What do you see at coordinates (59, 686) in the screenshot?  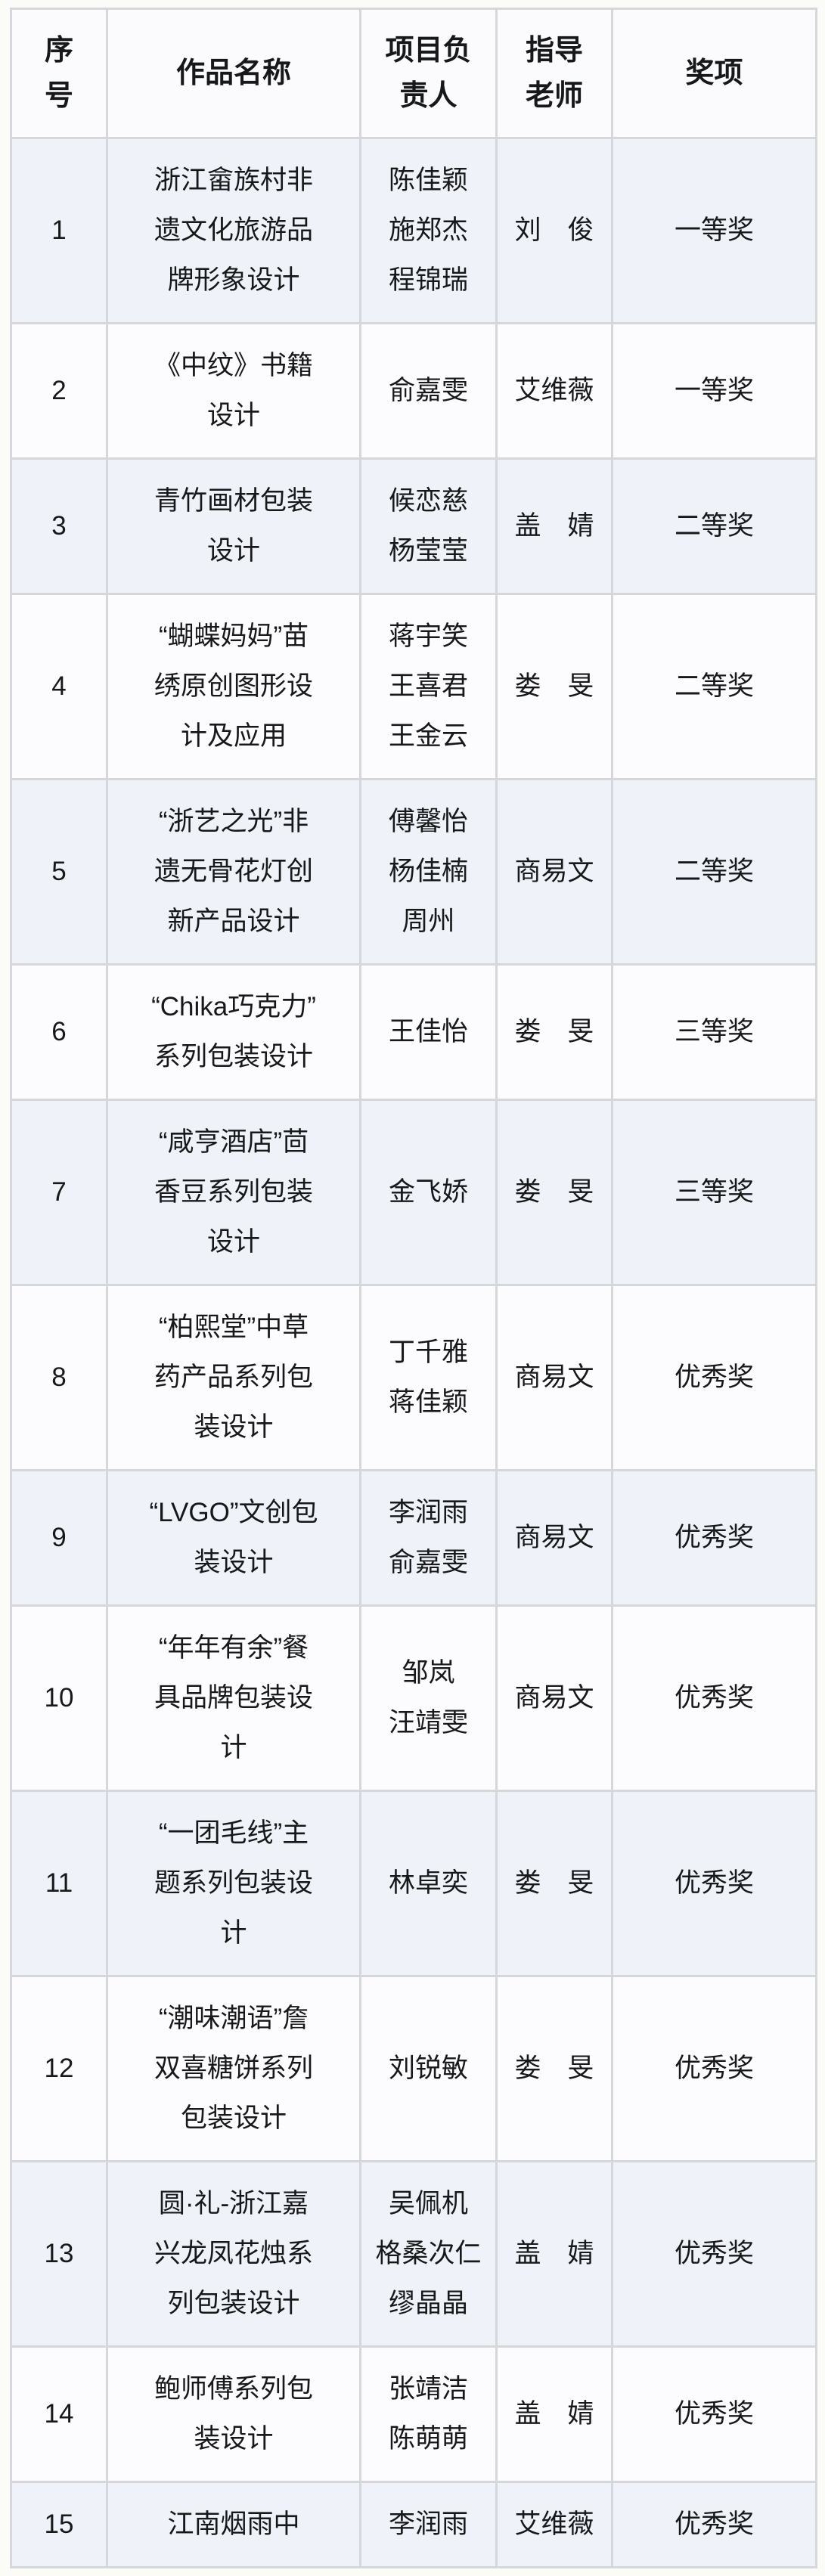 I see `row-number-cell: 4` at bounding box center [59, 686].